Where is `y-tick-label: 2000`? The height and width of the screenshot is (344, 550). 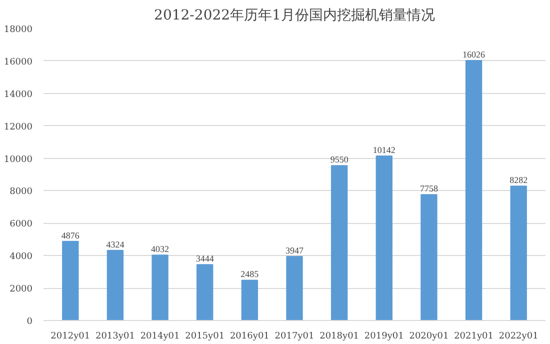 y-tick-label: 2000 is located at coordinates (21, 289).